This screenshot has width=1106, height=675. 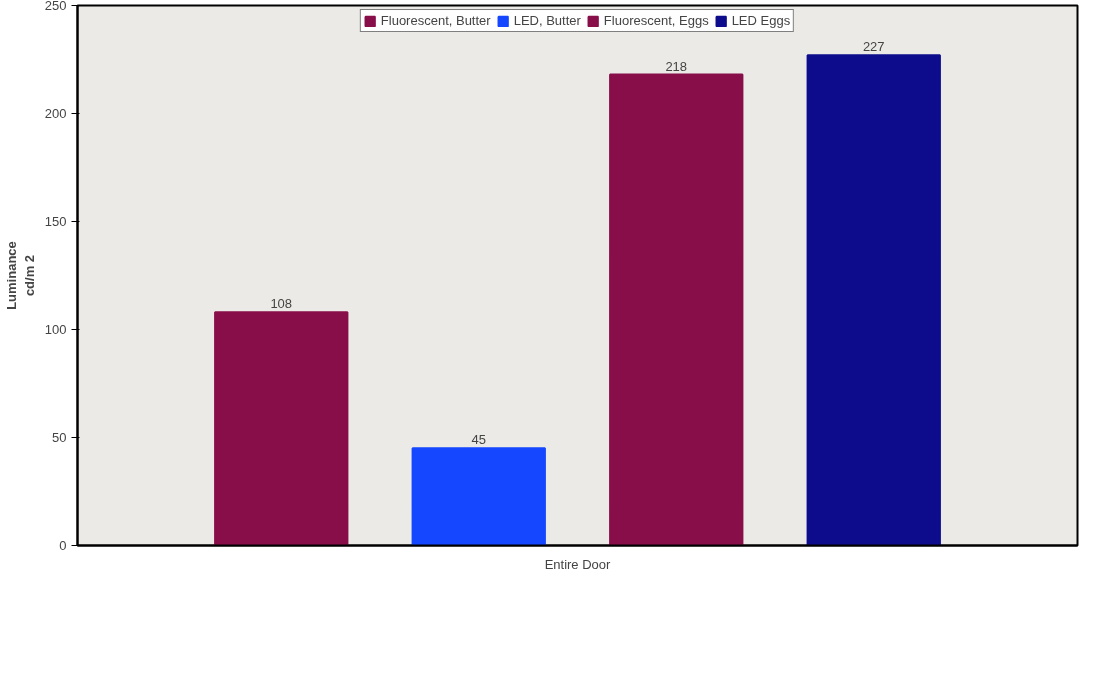 I want to click on legend-label: Fluorescent, Eggs, so click(x=656, y=20).